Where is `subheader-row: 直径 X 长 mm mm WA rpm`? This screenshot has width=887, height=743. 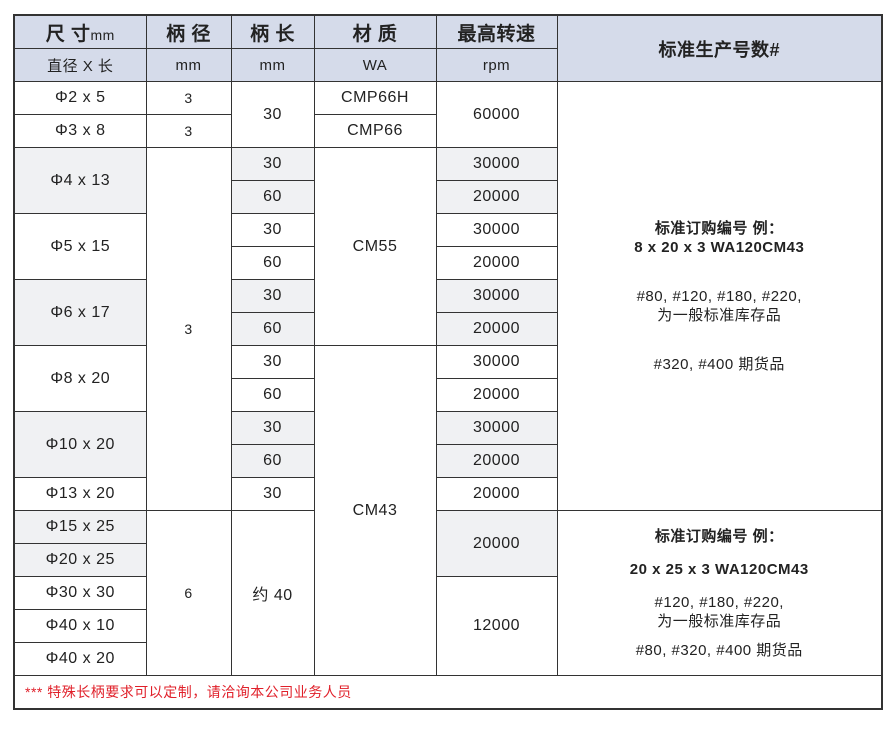 subheader-row: 直径 X 长 mm mm WA rpm is located at coordinates (447, 65).